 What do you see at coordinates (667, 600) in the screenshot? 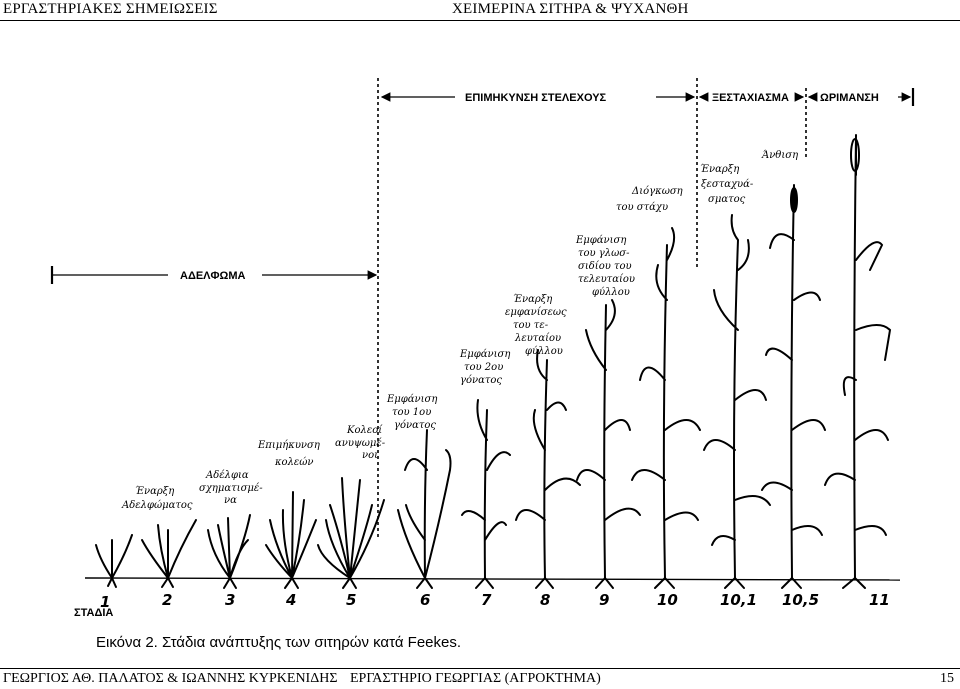
I see `stage-number-10: 10` at bounding box center [667, 600].